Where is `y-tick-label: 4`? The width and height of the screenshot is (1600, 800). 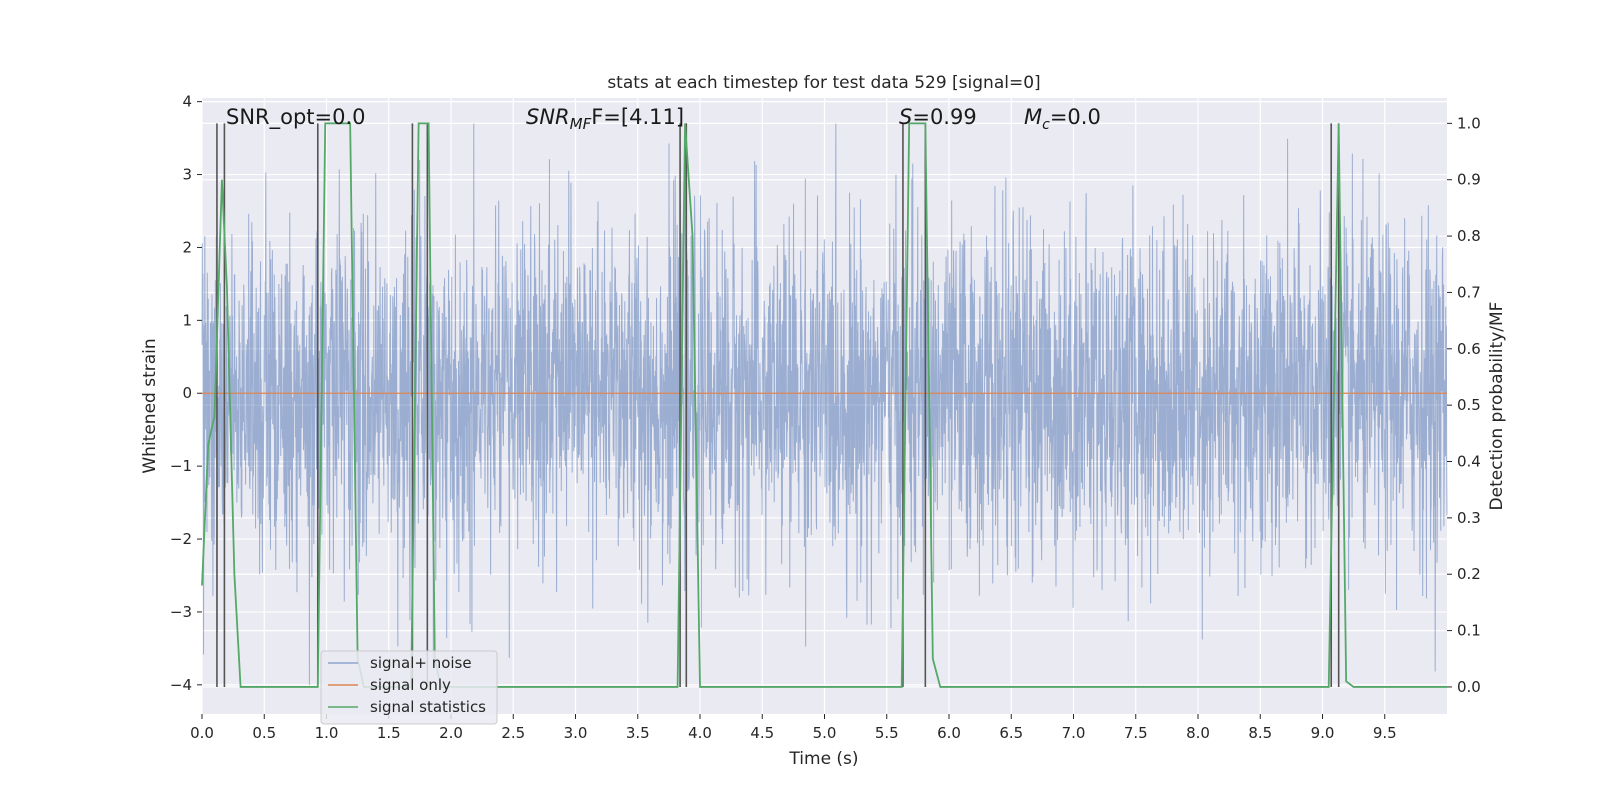
y-tick-label: 4 is located at coordinates (187, 102).